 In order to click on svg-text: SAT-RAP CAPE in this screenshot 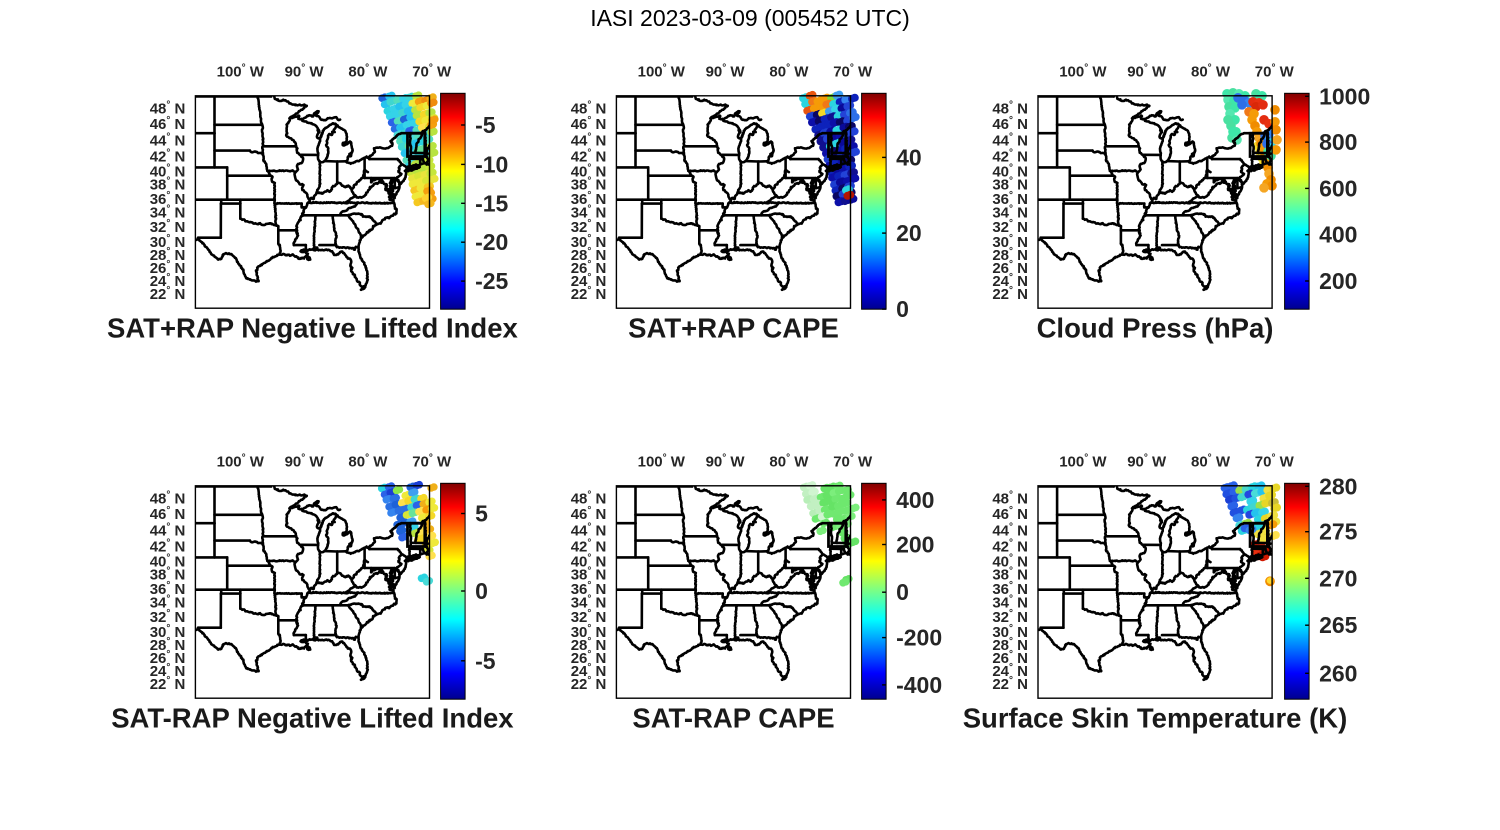, I will do `click(733, 718)`.